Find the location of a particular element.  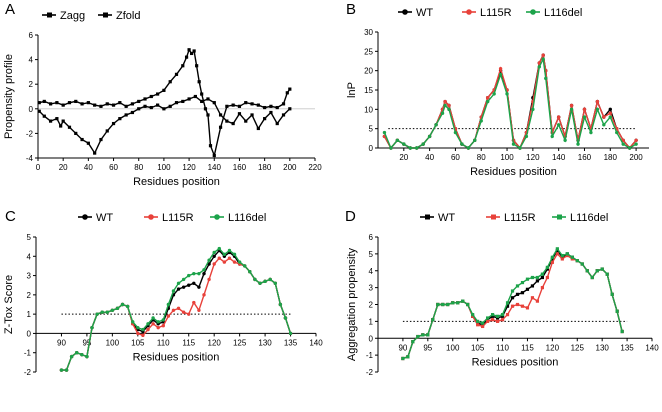

panel-b-y-tick-label: 15 is located at coordinates (368, 90).